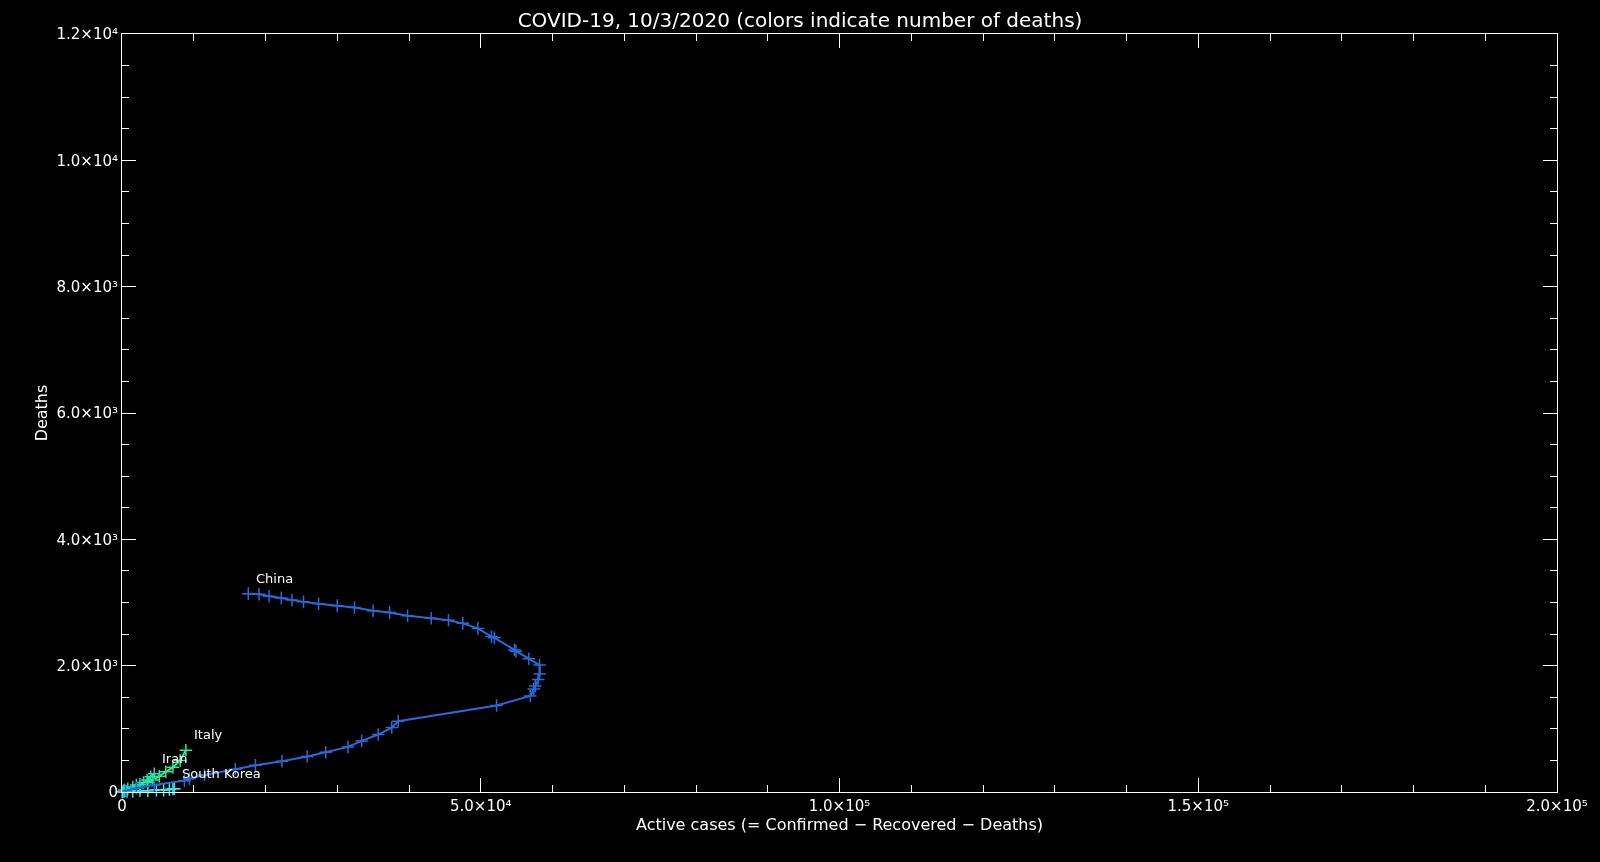 The height and width of the screenshot is (862, 1600). What do you see at coordinates (87, 160) in the screenshot?
I see `y-tick-label: 1.0×10⁴` at bounding box center [87, 160].